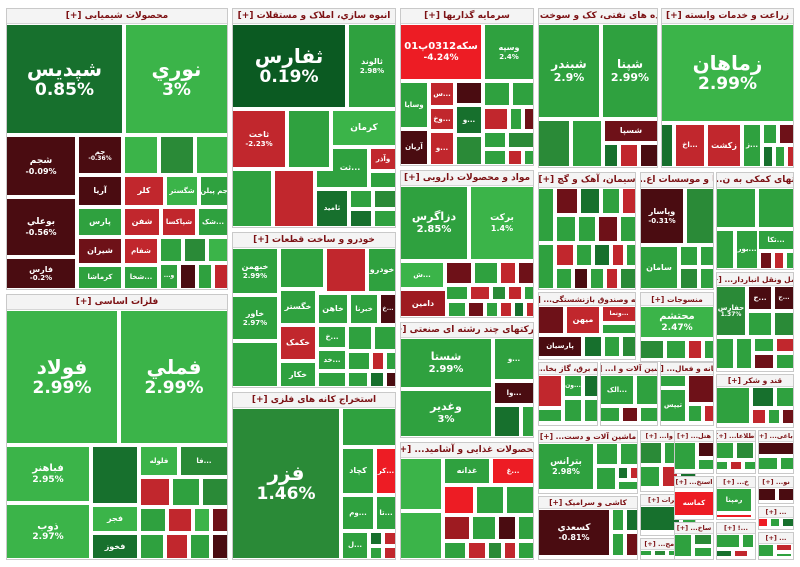 The image size is (800, 567). Describe the element at coordinates (159, 461) in the screenshot. I see `stock-tile: فلوله` at that location.